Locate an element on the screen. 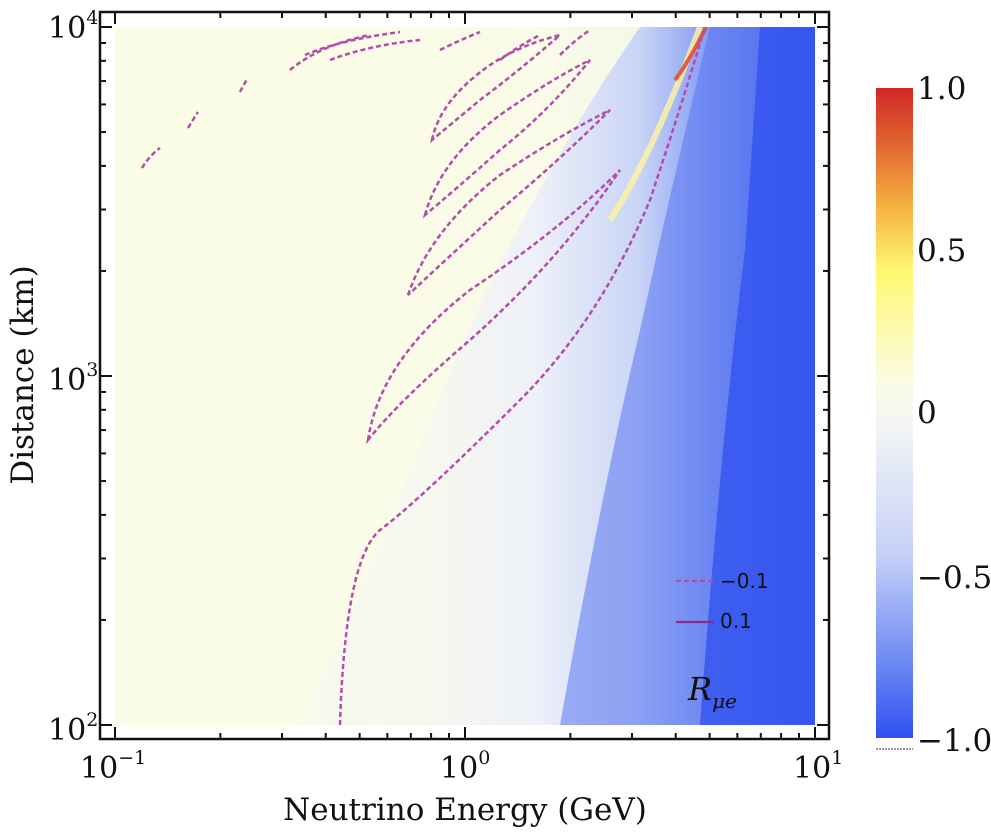 The height and width of the screenshot is (837, 991). colorbar: 1.0 0.5 0 −0.5 −1.0 is located at coordinates (933, 415).